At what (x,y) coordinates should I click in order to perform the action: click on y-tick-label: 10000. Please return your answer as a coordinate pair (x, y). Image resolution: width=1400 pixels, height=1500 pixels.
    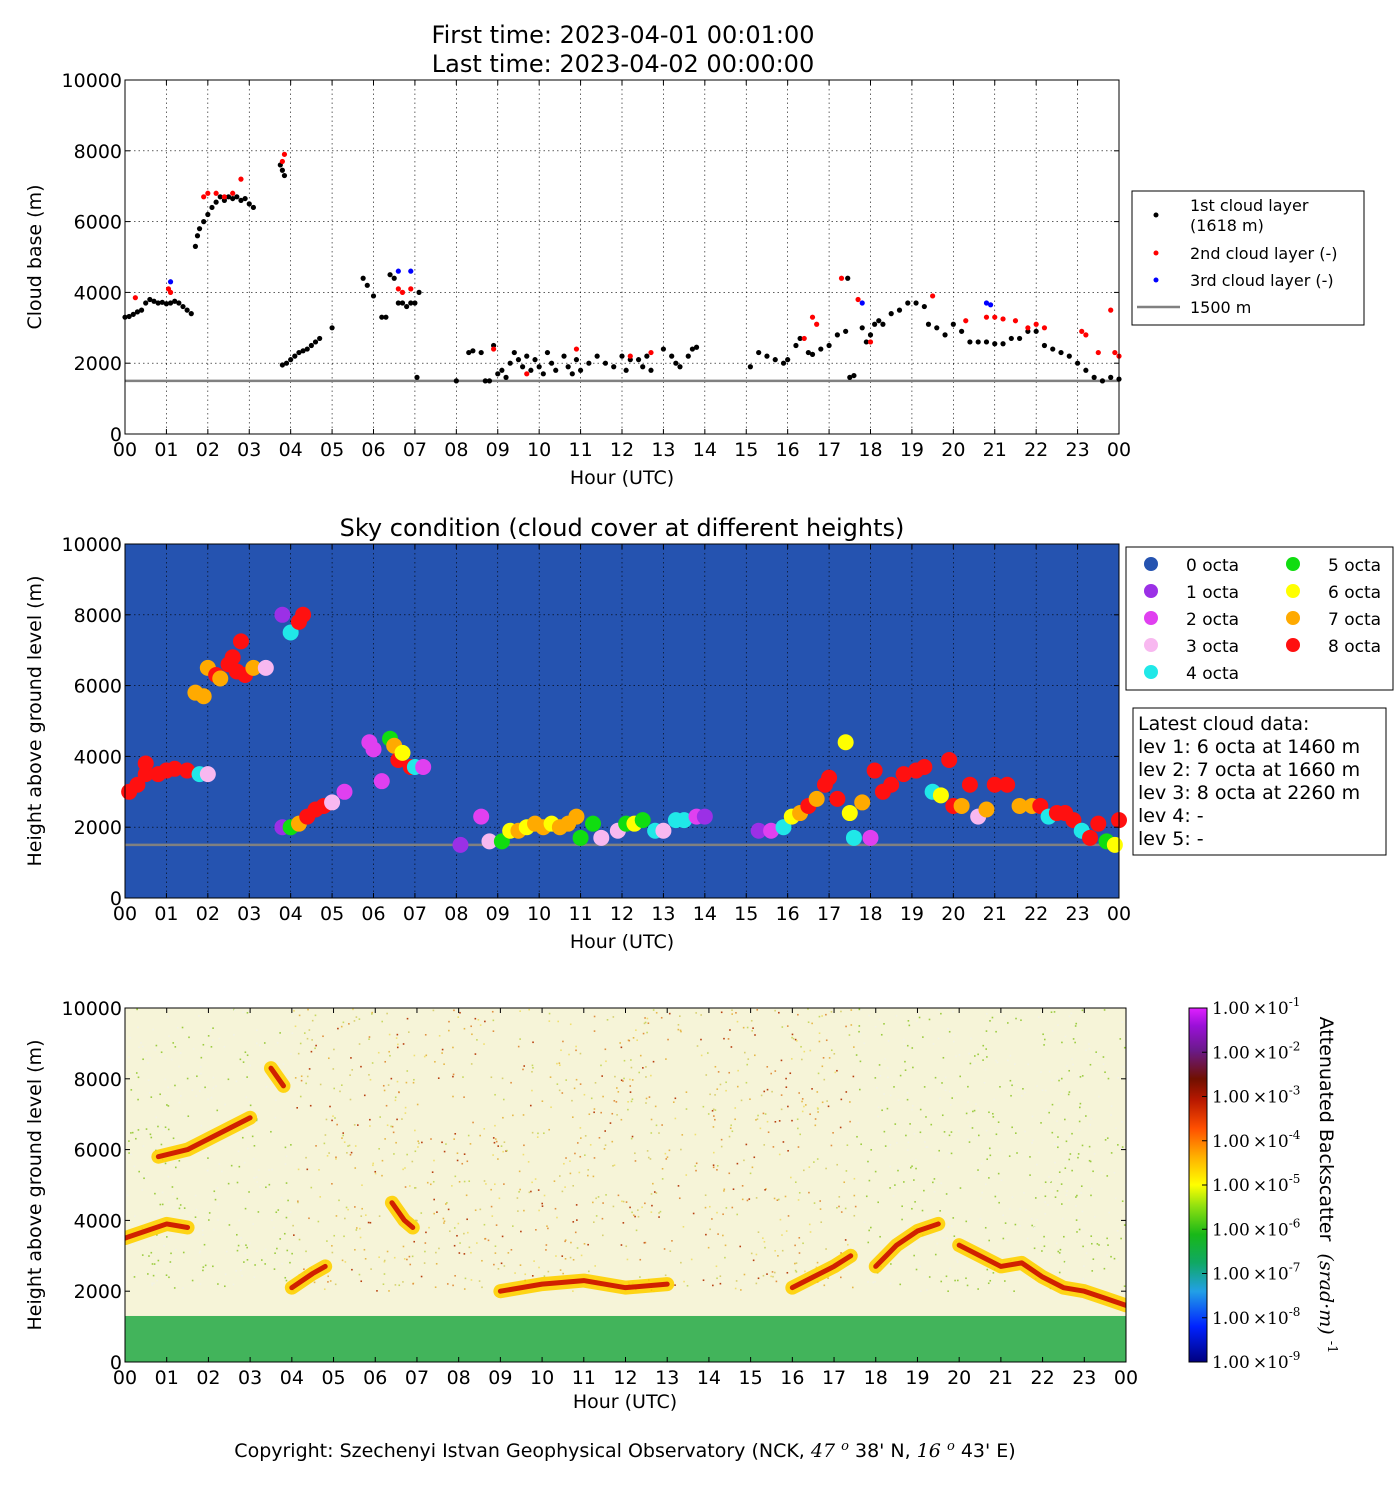
    Looking at the image, I should click on (92, 1009).